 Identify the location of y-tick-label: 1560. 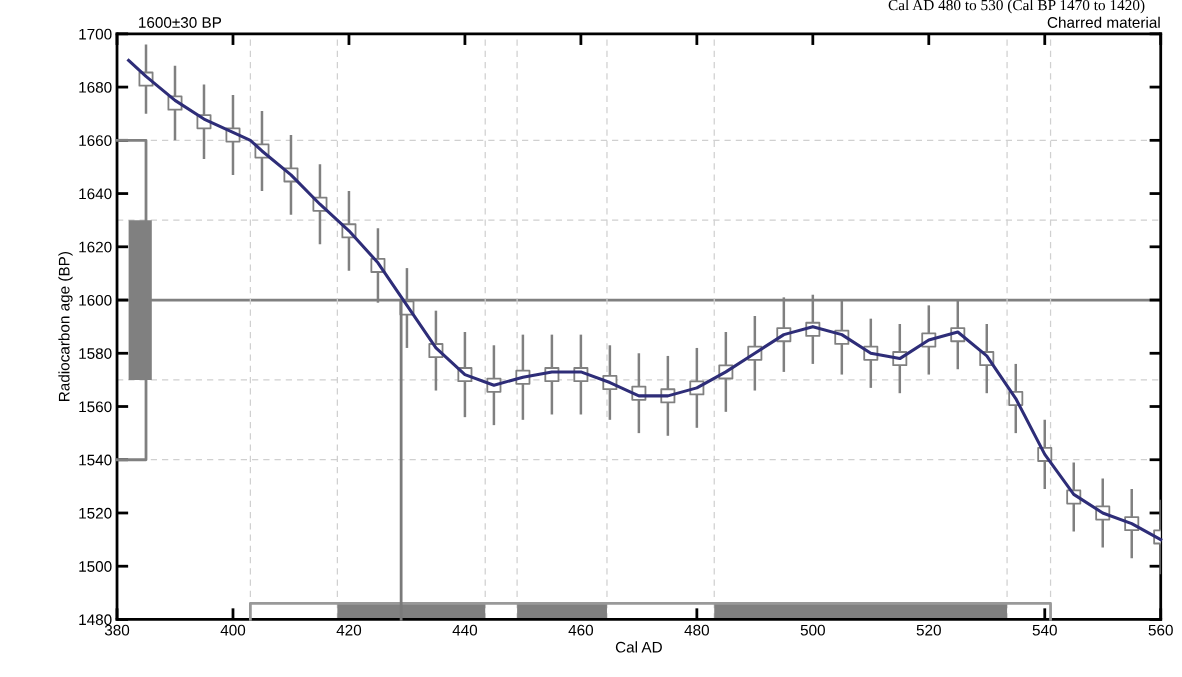
(95, 407).